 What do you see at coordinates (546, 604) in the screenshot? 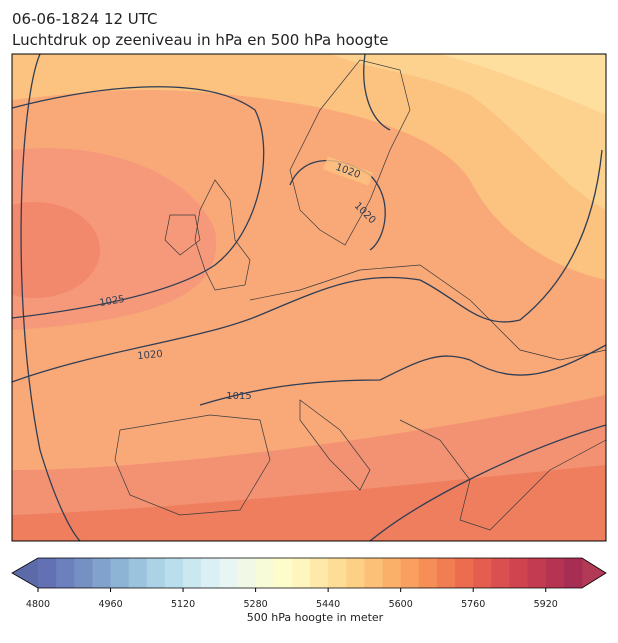
I see `colorbar-tick-label: 5920` at bounding box center [546, 604].